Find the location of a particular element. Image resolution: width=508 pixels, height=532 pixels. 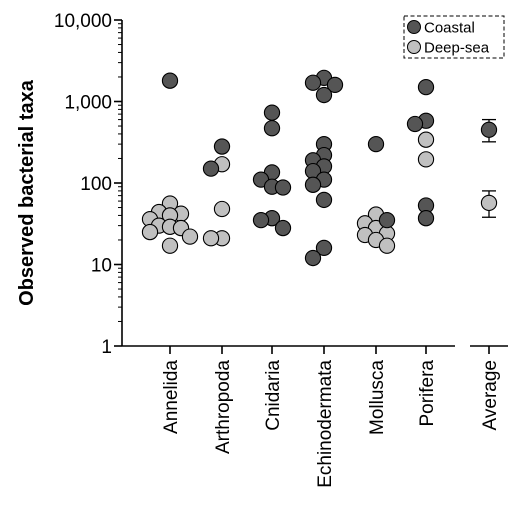

average-markers is located at coordinates (489, 168).